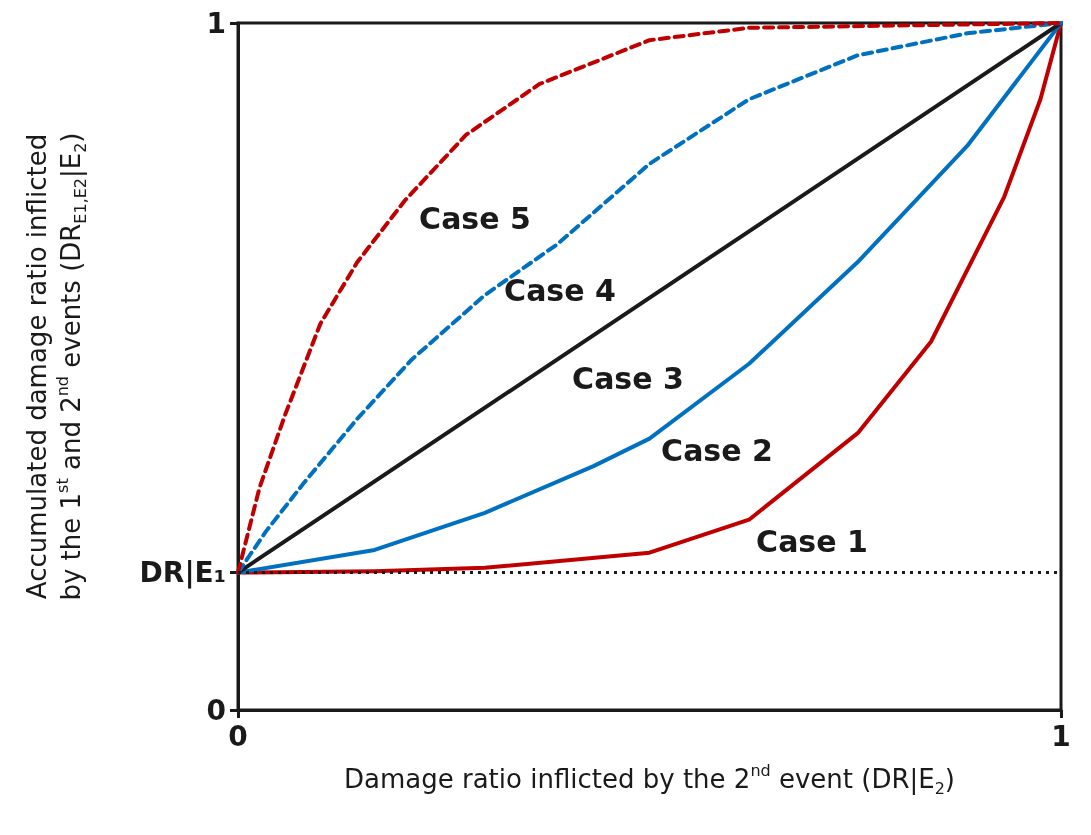  What do you see at coordinates (628, 378) in the screenshot?
I see `series-label: Case 3` at bounding box center [628, 378].